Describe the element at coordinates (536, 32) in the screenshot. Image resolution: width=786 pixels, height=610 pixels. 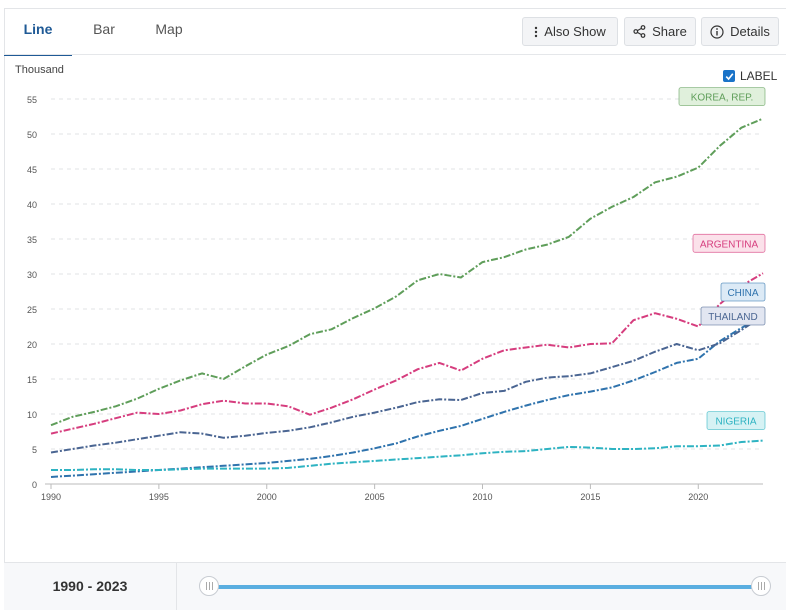
I see `more-vertical-icon` at that location.